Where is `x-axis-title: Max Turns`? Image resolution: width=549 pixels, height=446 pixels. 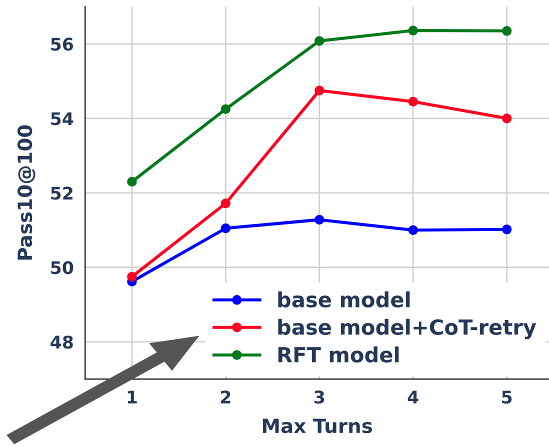
x-axis-title: Max Turns is located at coordinates (317, 426).